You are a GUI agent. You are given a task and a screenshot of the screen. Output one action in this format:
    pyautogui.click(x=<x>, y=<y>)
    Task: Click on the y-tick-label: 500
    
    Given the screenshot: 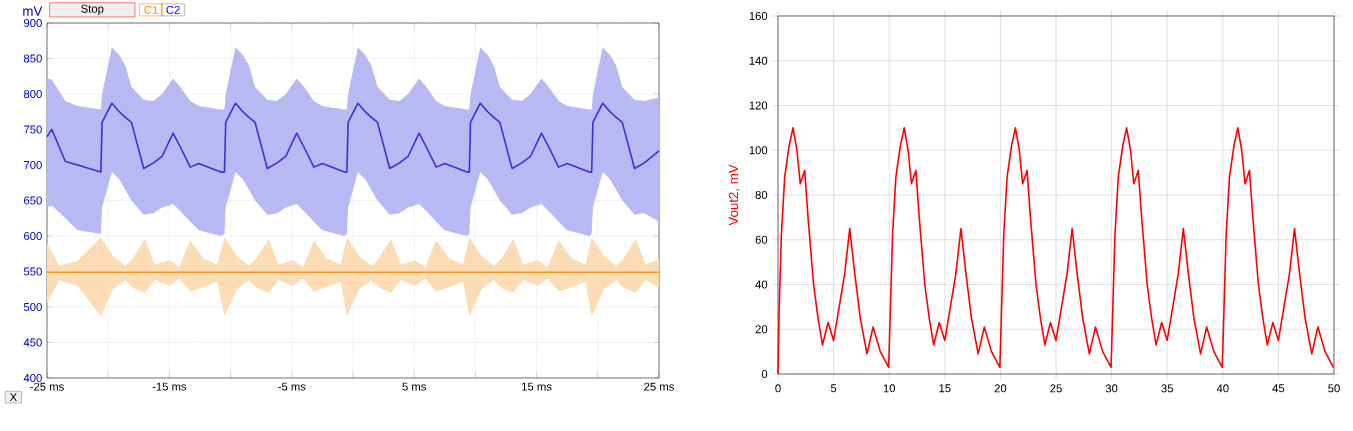 What is the action you would take?
    pyautogui.click(x=32, y=307)
    